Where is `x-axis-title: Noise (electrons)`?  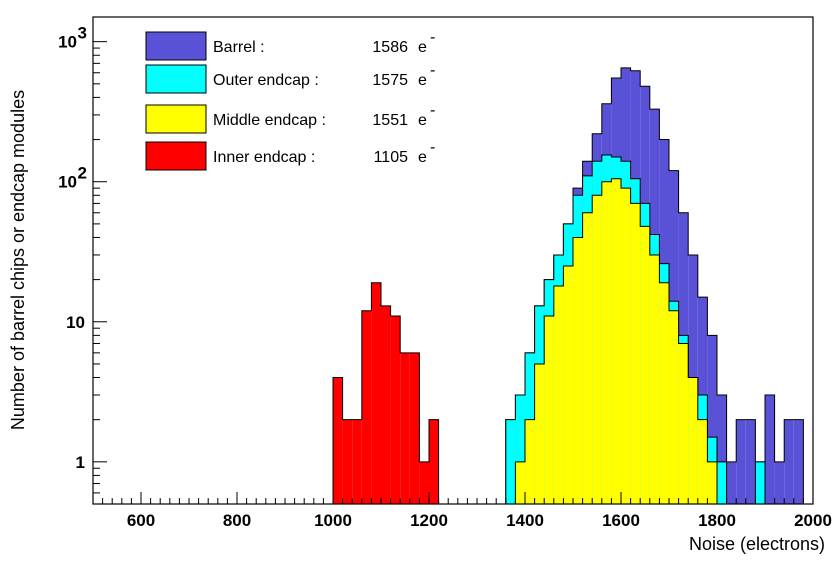
x-axis-title: Noise (electrons) is located at coordinates (757, 544).